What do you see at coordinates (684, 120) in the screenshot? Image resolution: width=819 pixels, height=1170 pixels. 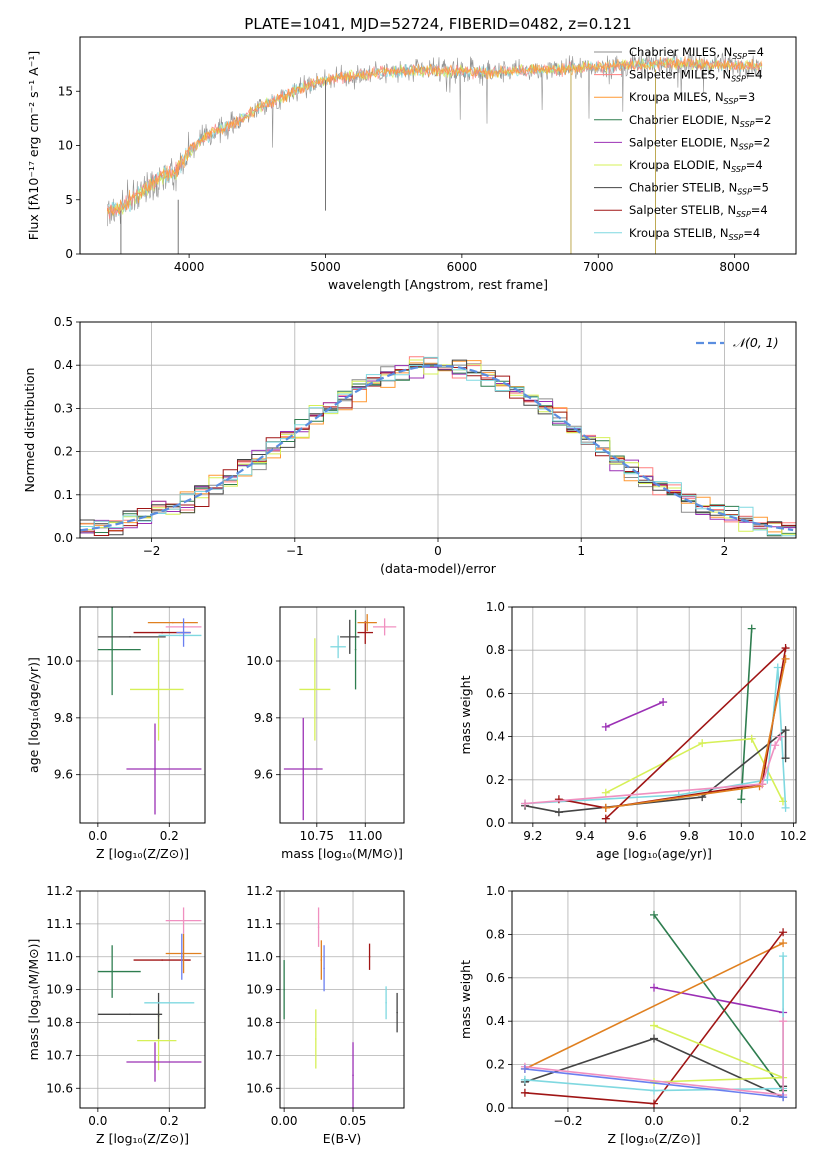 I see `legend-entry-label: Chabrier ELODIE, N` at bounding box center [684, 120].